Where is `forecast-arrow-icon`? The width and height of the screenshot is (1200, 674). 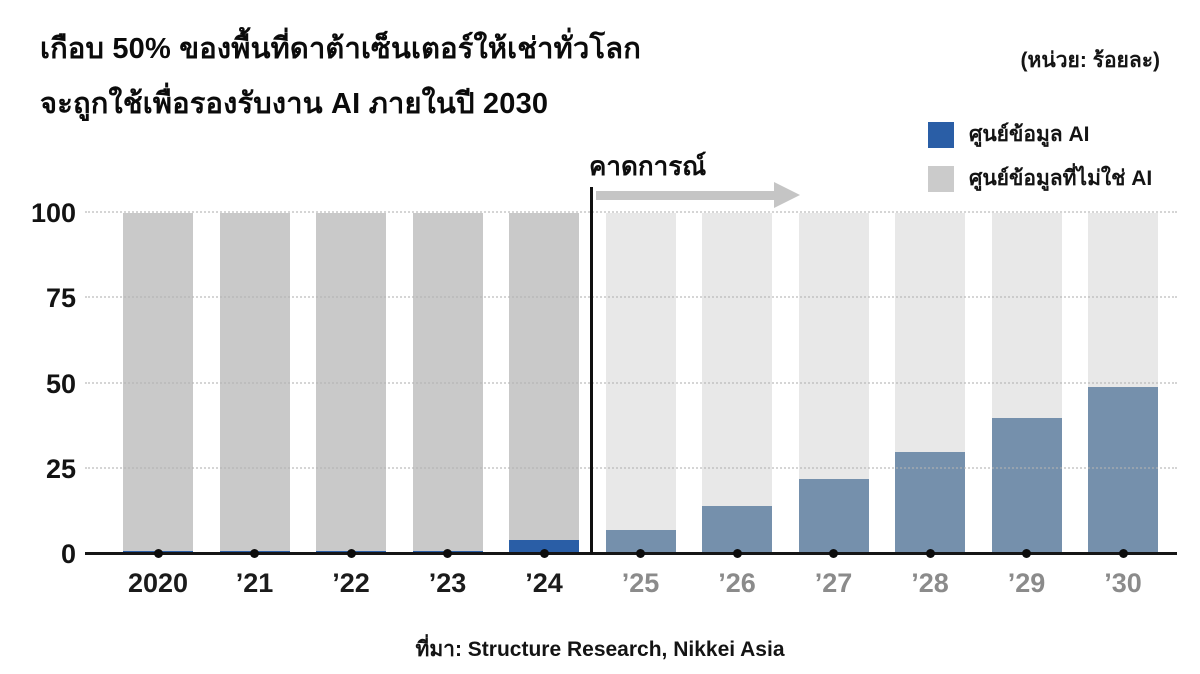
forecast-arrow-icon is located at coordinates (701, 195).